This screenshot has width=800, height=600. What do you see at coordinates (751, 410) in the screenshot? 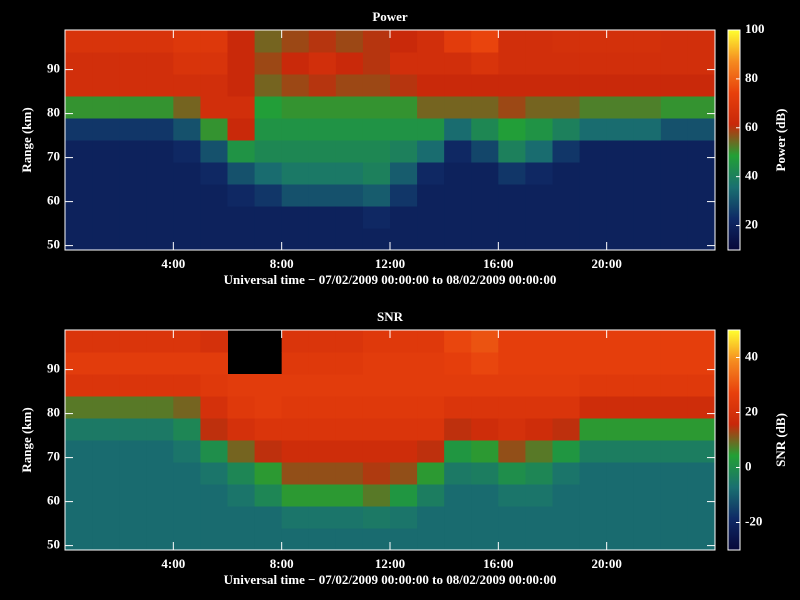
I see `colorbar-tick-label: 20` at bounding box center [751, 410].